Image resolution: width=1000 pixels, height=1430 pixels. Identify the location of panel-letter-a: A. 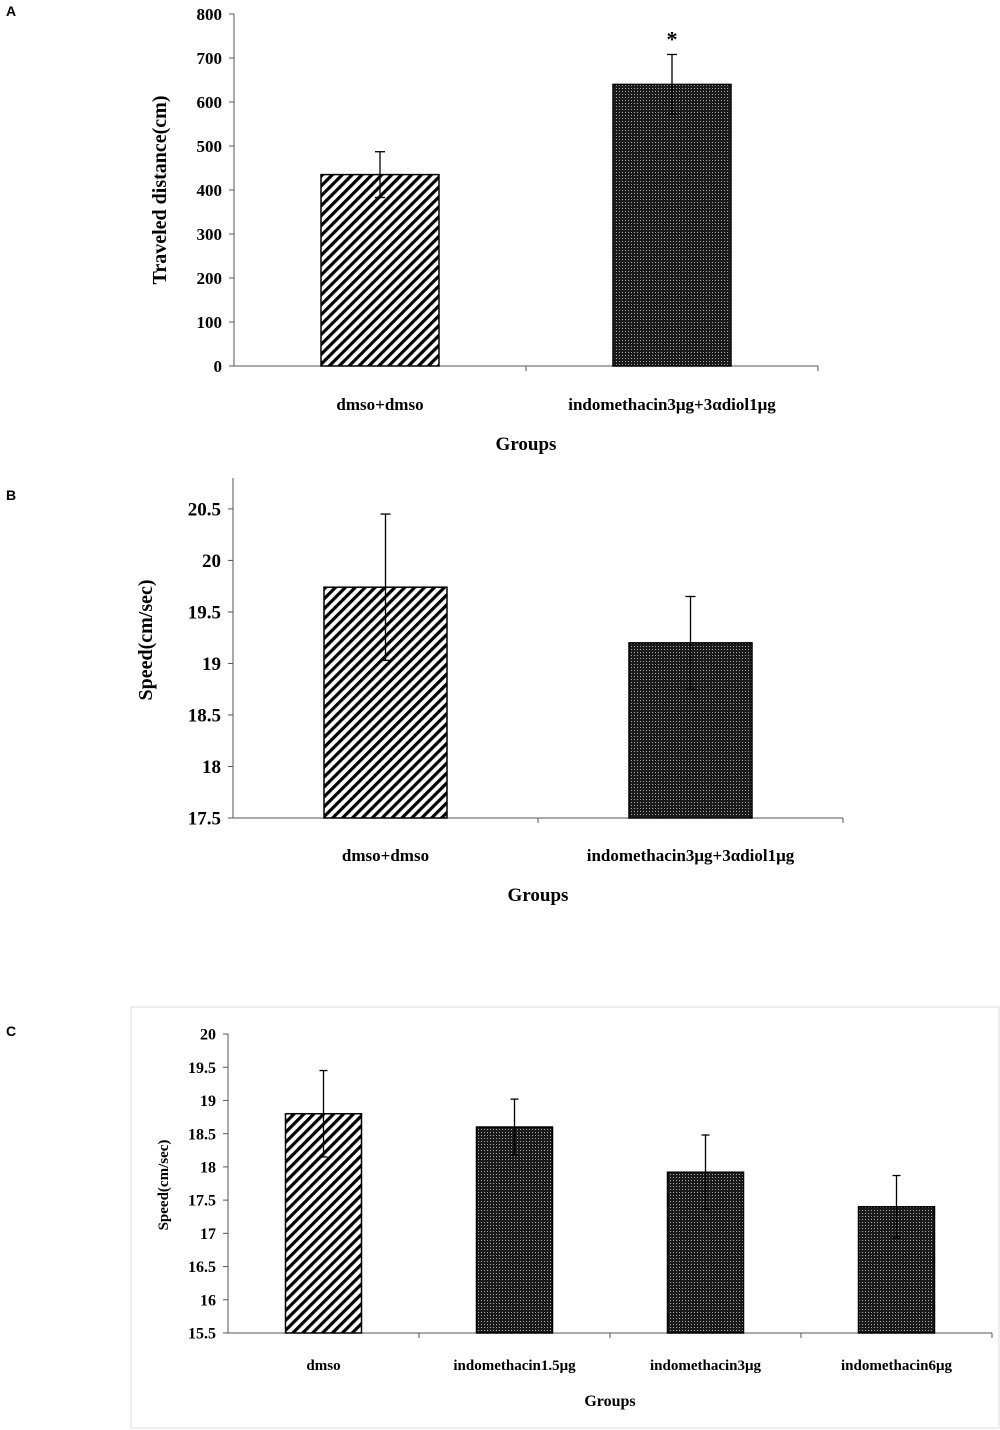
(11, 11).